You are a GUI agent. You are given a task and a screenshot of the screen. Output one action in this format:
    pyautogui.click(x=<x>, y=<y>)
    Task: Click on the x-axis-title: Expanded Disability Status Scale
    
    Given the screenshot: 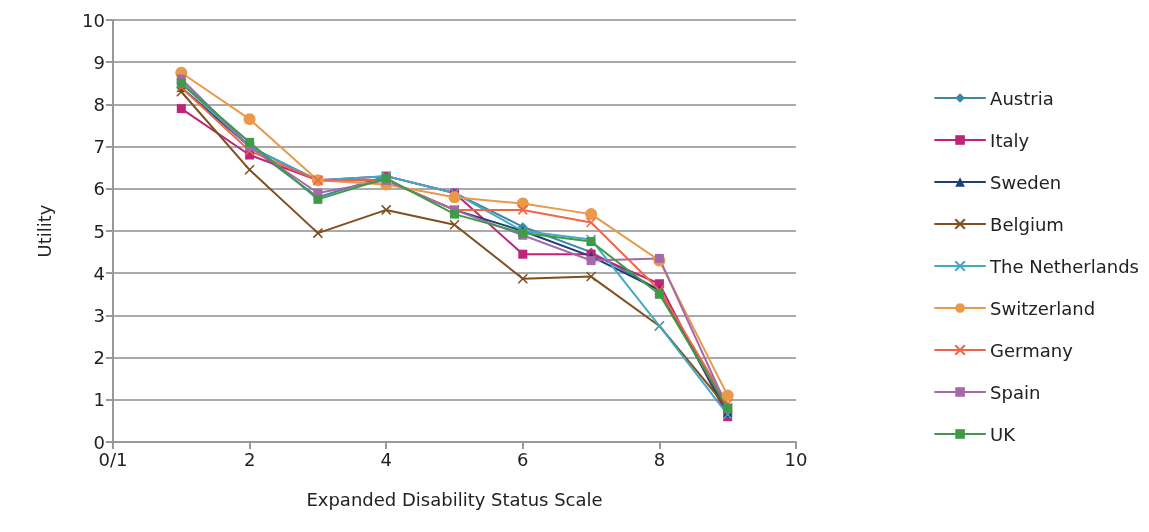 What is the action you would take?
    pyautogui.click(x=454, y=499)
    